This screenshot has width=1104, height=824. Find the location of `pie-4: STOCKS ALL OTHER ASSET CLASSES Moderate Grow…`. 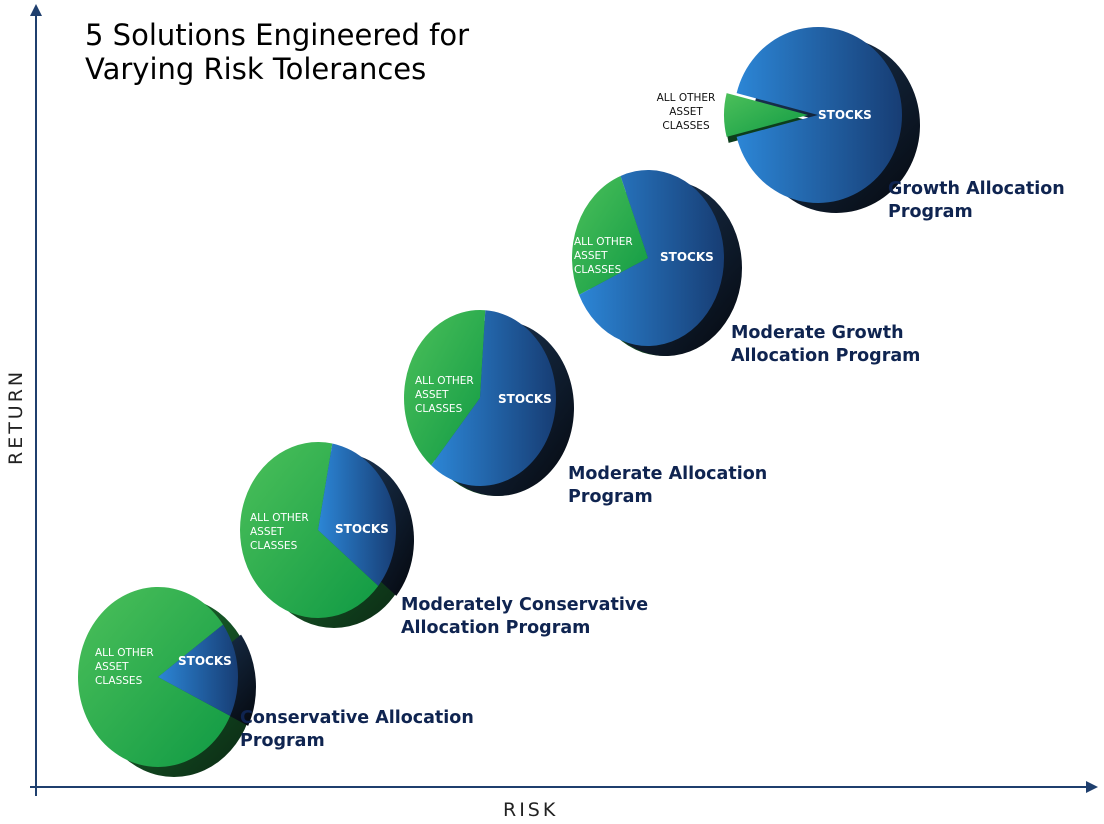

pie-4: STOCKS ALL OTHER ASSET CLASSES Moderate Grow… is located at coordinates (746, 268).